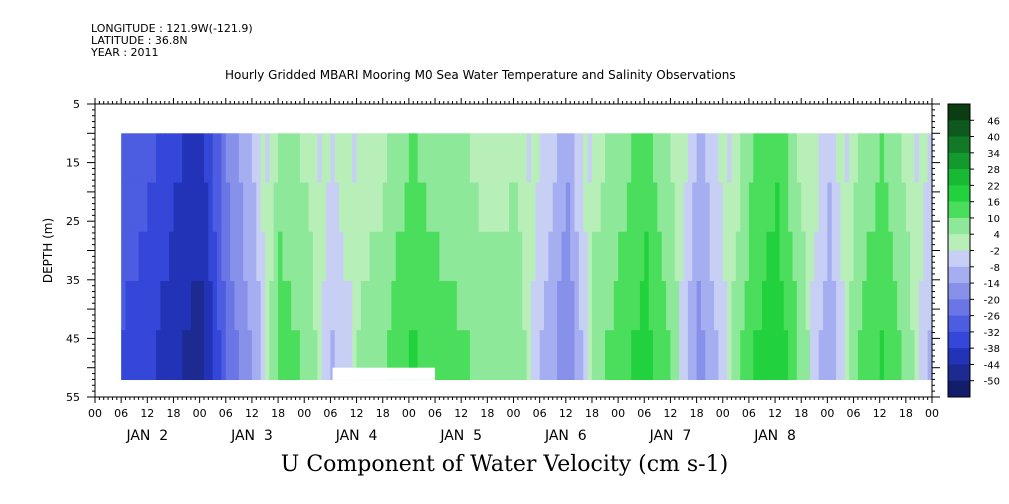 The height and width of the screenshot is (504, 1009). Describe the element at coordinates (992, 349) in the screenshot. I see `colorbar-label: -38` at that location.